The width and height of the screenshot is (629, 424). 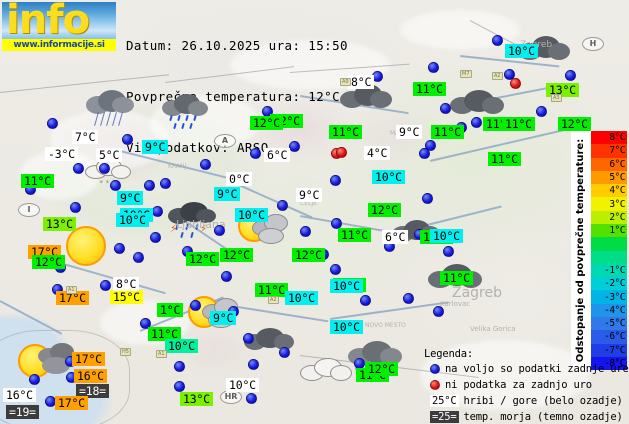 I want to click on country-code-hr: HR, so click(x=231, y=397).